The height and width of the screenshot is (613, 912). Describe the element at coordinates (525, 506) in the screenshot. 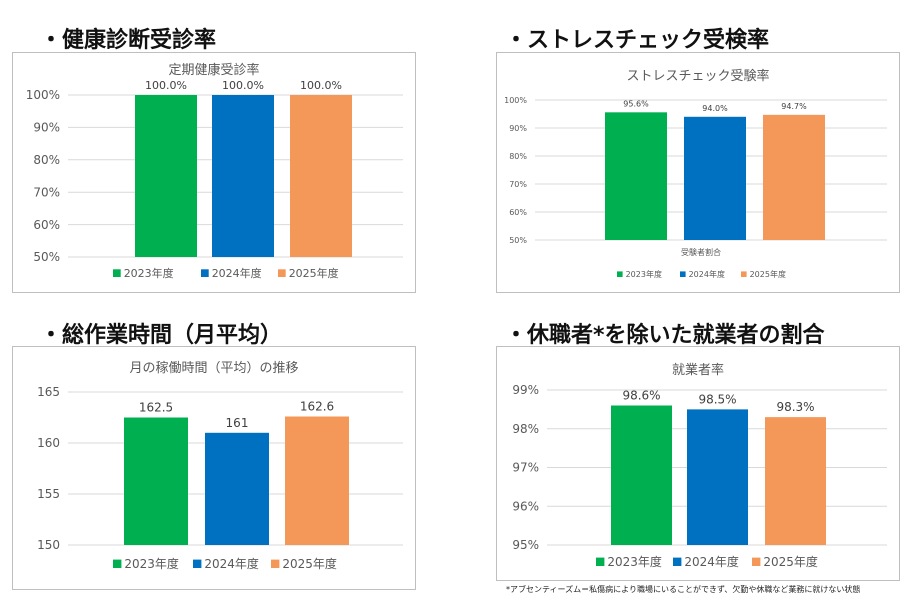

I see `y-tick-label: 96%` at that location.